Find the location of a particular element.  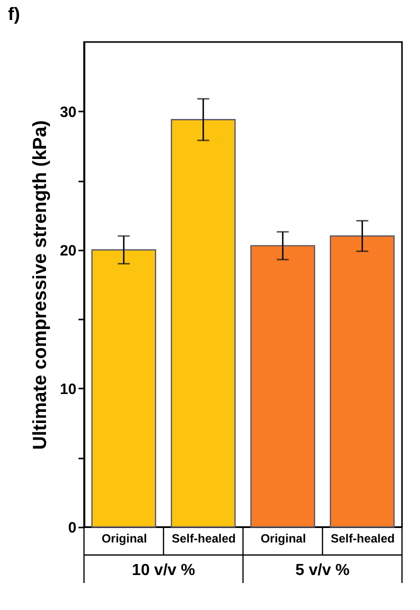

text: 10 v/v % is located at coordinates (164, 570).